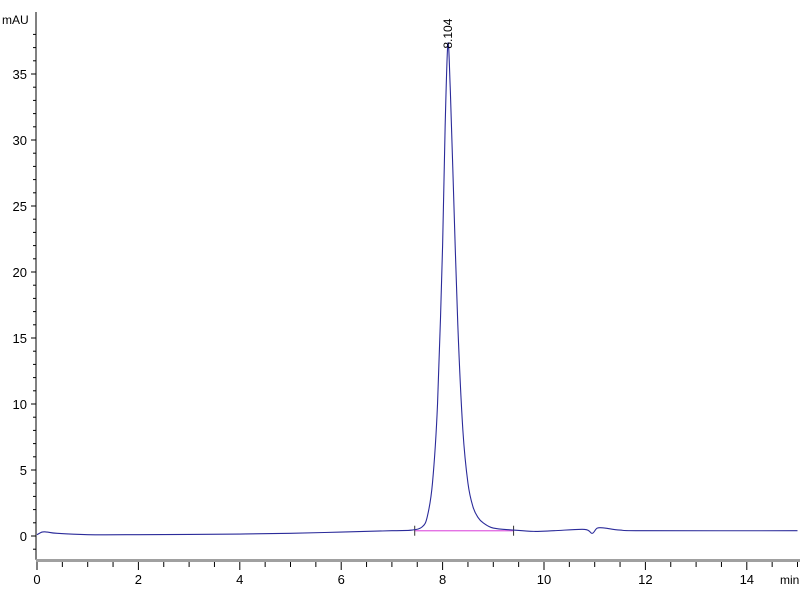  Describe the element at coordinates (20, 206) in the screenshot. I see `y-tick-label: 25` at that location.